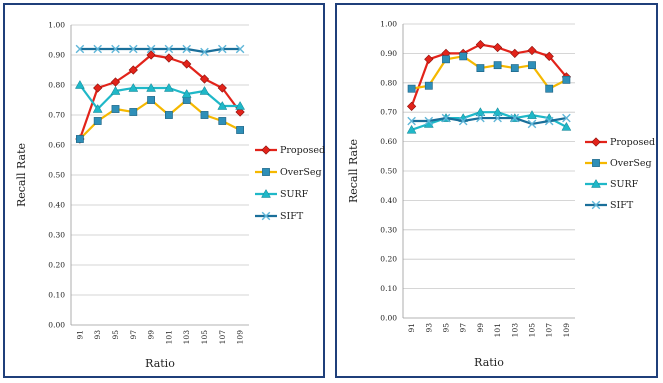 This screenshot has width=663, height=383. Describe the element at coordinates (151, 335) in the screenshot. I see `x-tick-label: 99` at that location.